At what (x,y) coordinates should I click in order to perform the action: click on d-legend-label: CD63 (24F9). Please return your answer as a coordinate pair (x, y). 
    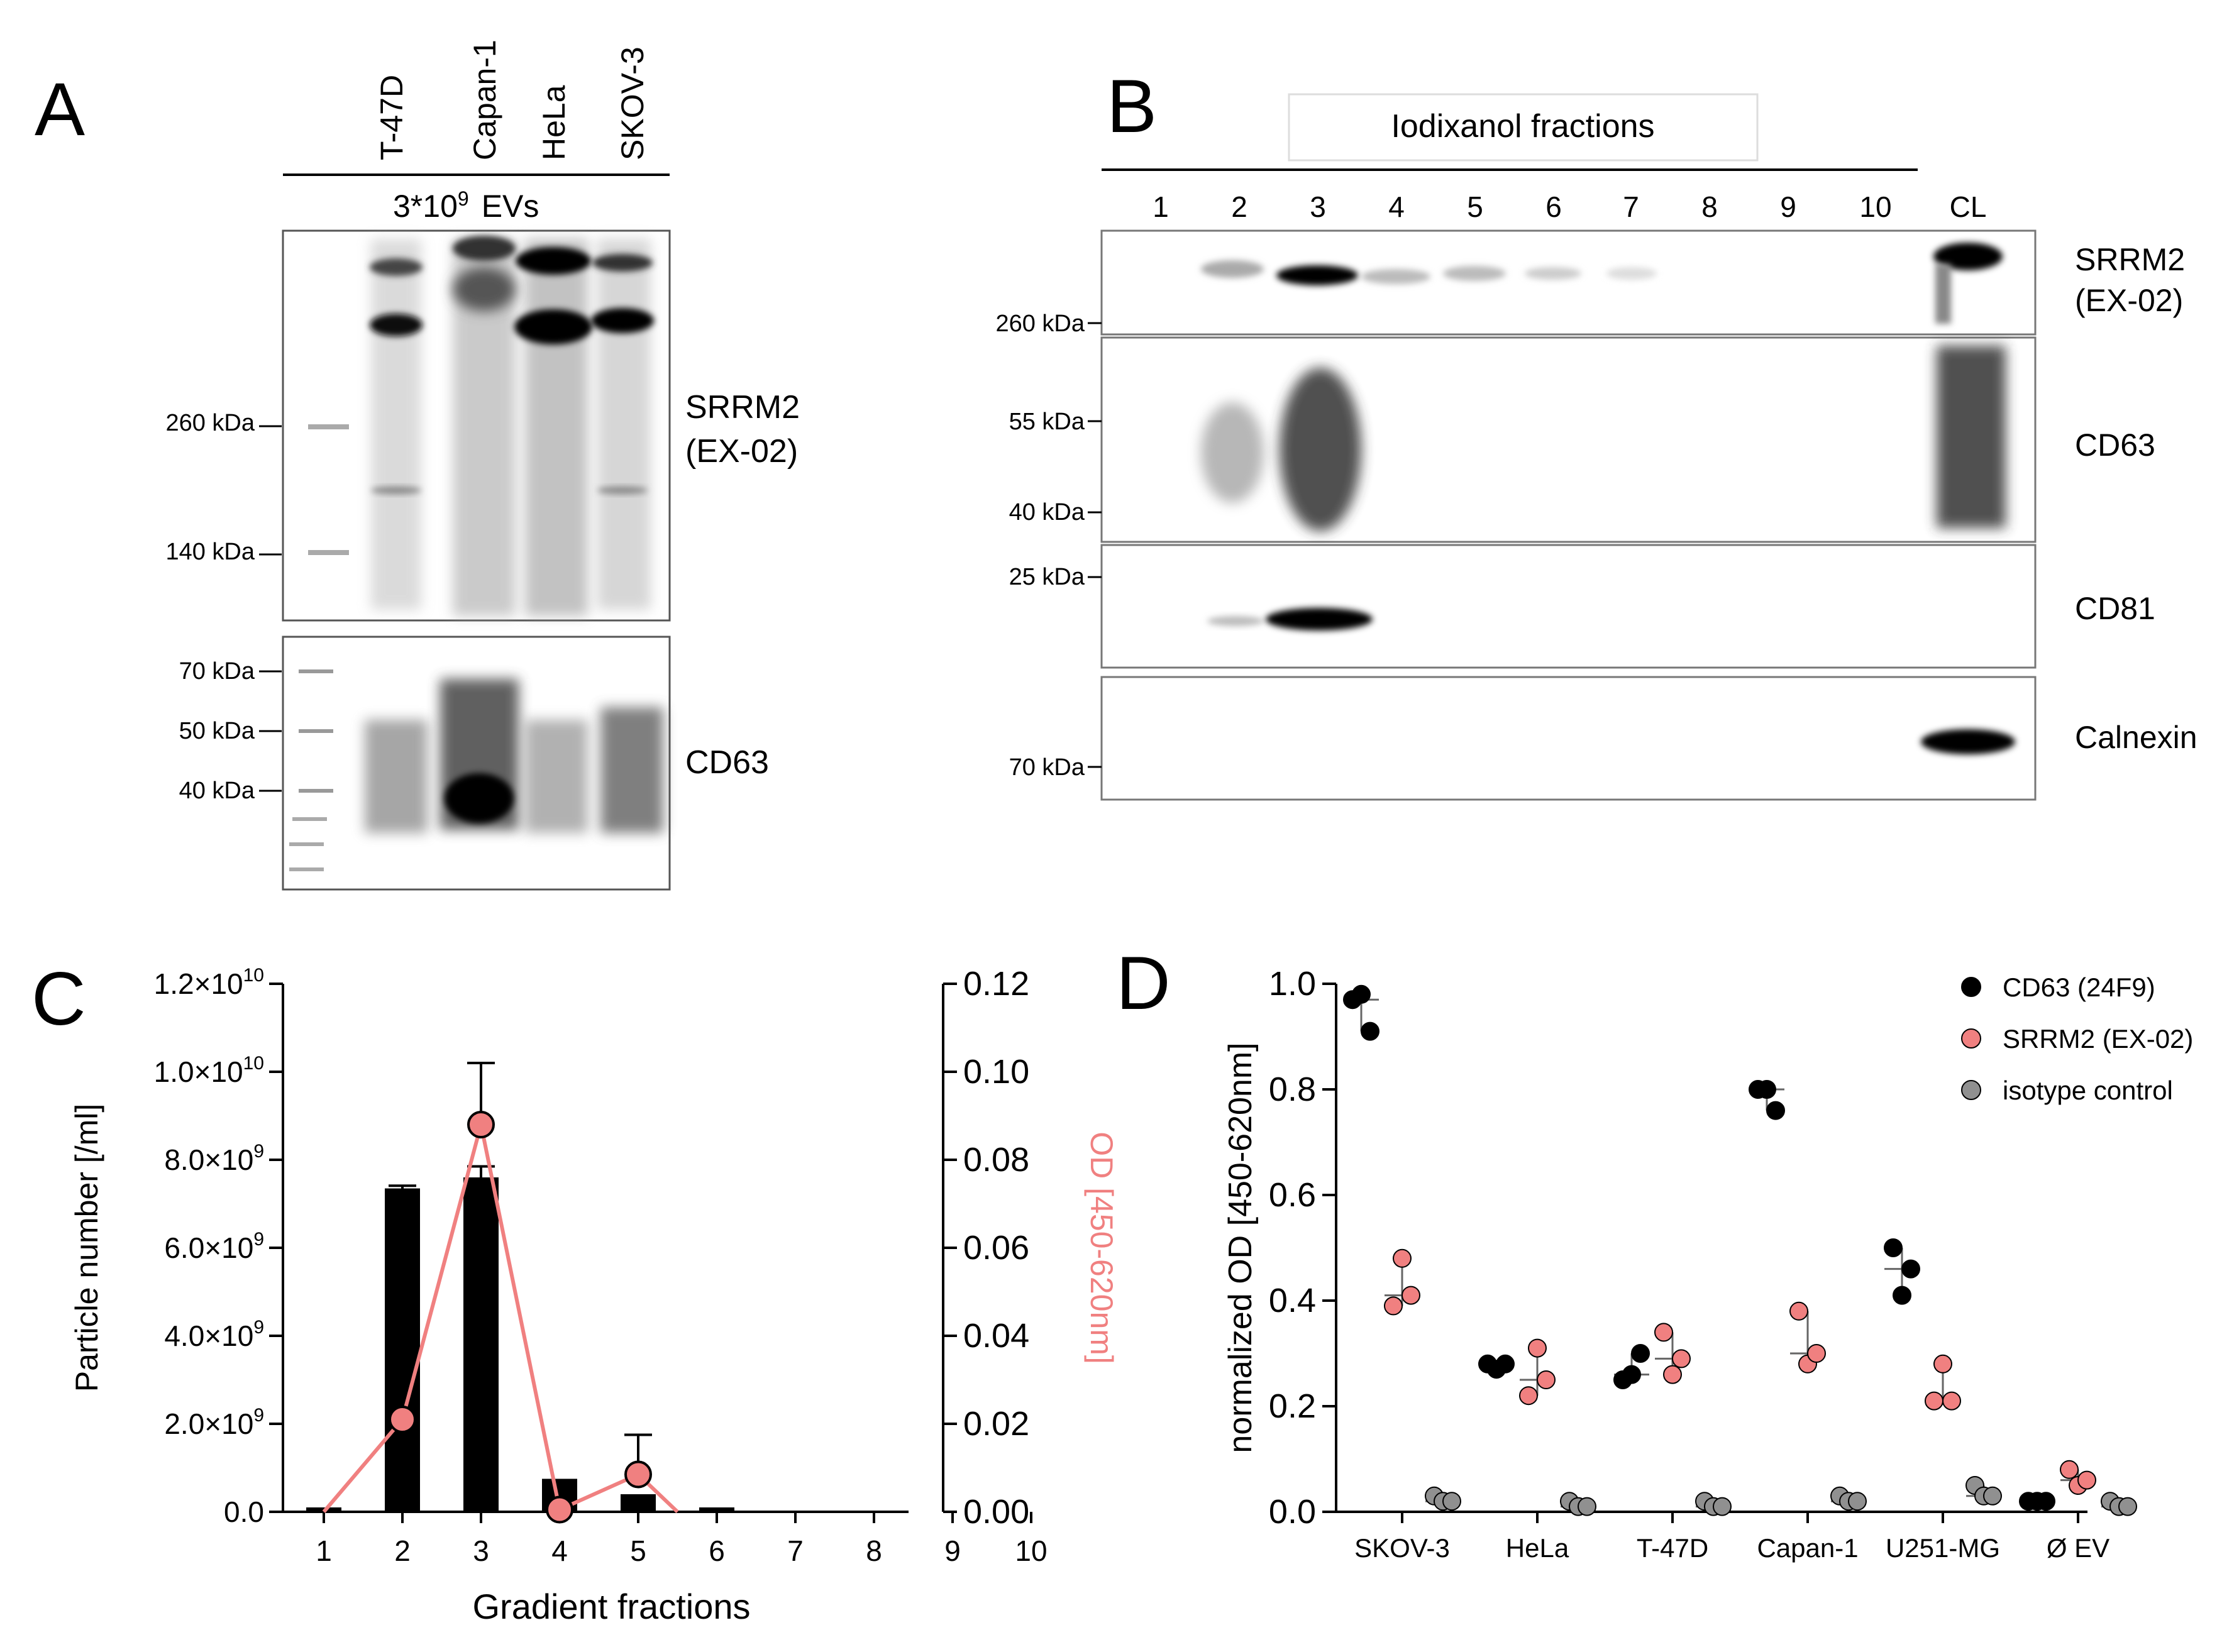
    Looking at the image, I should click on (2079, 987).